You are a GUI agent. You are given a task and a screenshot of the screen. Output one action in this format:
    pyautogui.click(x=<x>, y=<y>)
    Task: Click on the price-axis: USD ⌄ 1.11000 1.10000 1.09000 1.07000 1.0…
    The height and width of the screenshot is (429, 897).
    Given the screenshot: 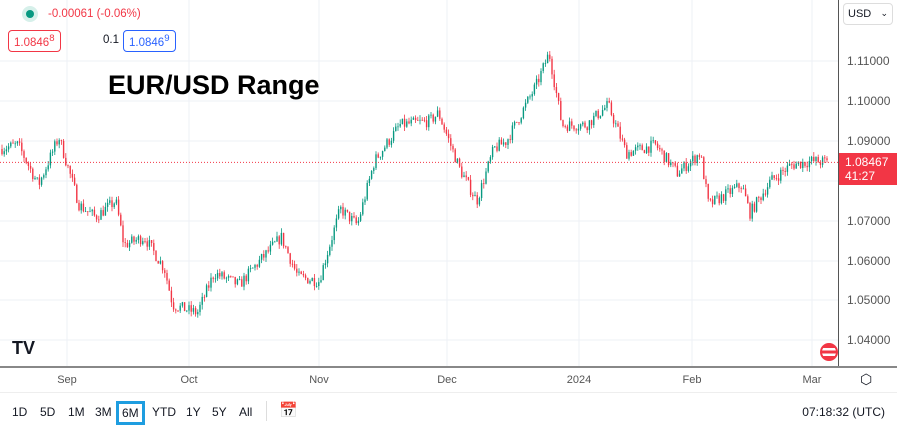 What is the action you would take?
    pyautogui.click(x=867, y=183)
    